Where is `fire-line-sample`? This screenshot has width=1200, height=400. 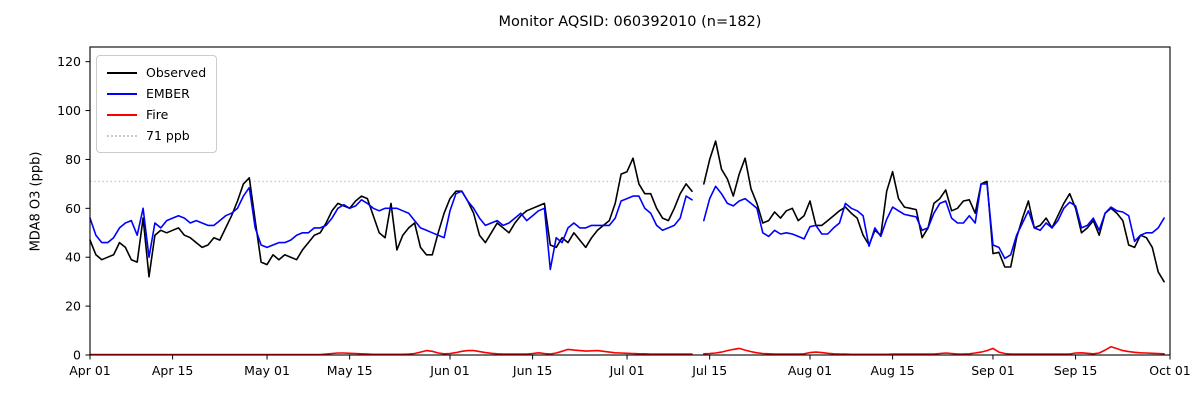
fire-line-sample is located at coordinates (122, 114).